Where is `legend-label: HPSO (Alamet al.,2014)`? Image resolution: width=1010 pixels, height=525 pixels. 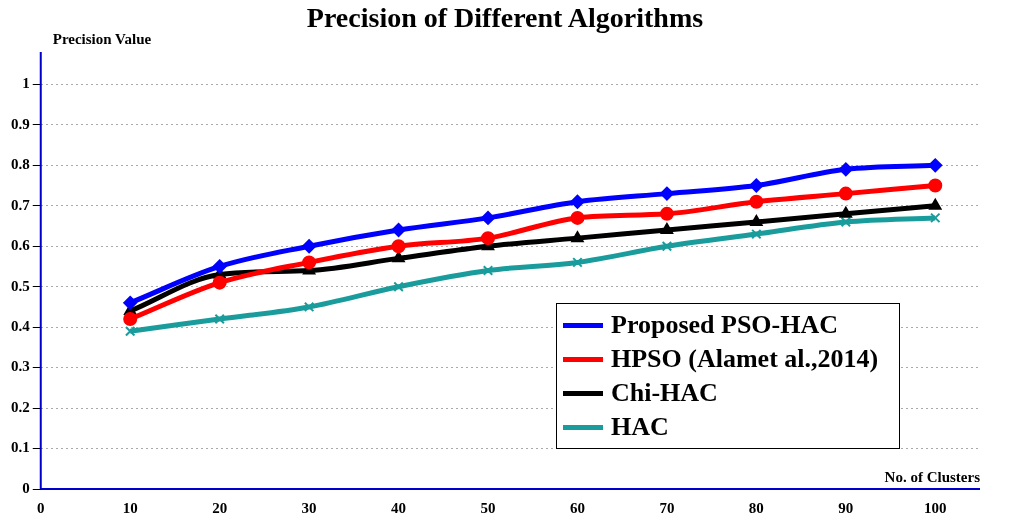 legend-label: HPSO (Alamet al.,2014) is located at coordinates (745, 359).